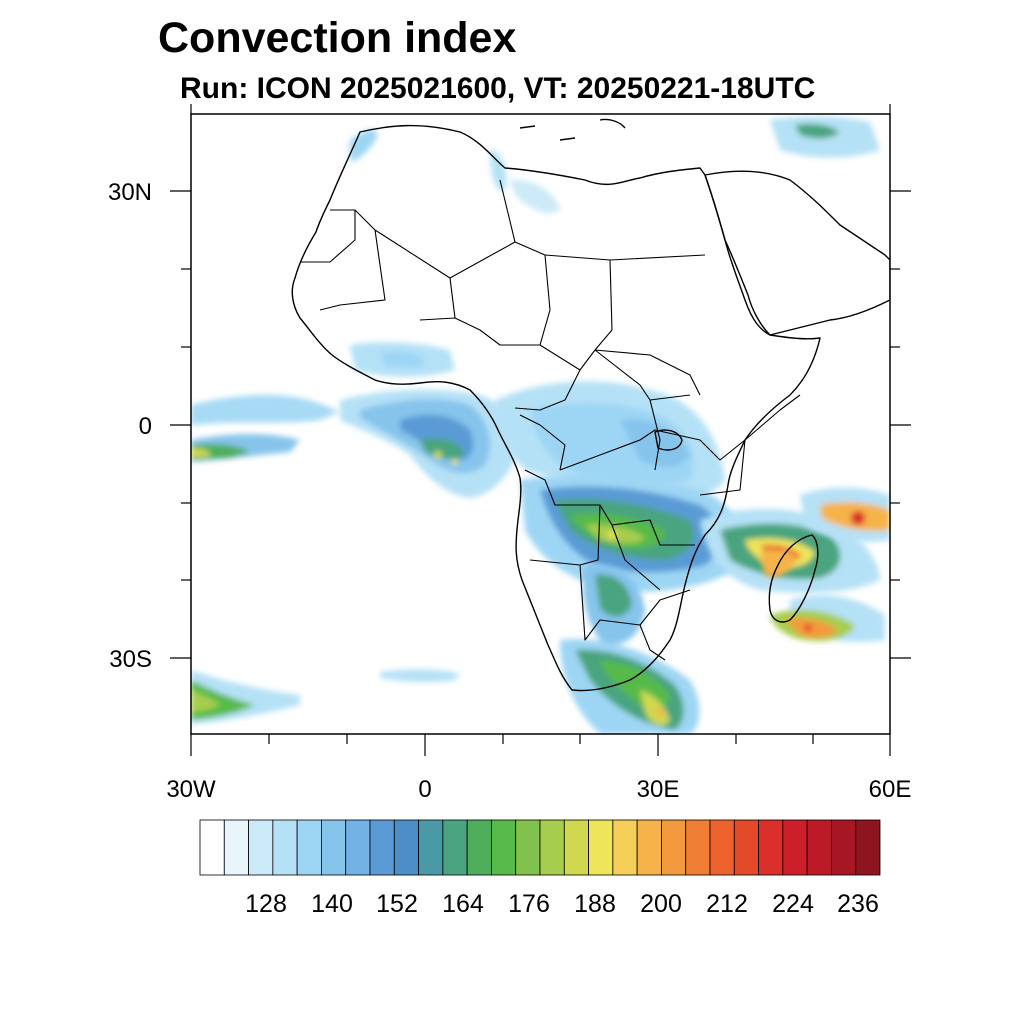 This screenshot has width=1024, height=1024. Describe the element at coordinates (145, 426) in the screenshot. I see `lat-label-0: 0` at that location.